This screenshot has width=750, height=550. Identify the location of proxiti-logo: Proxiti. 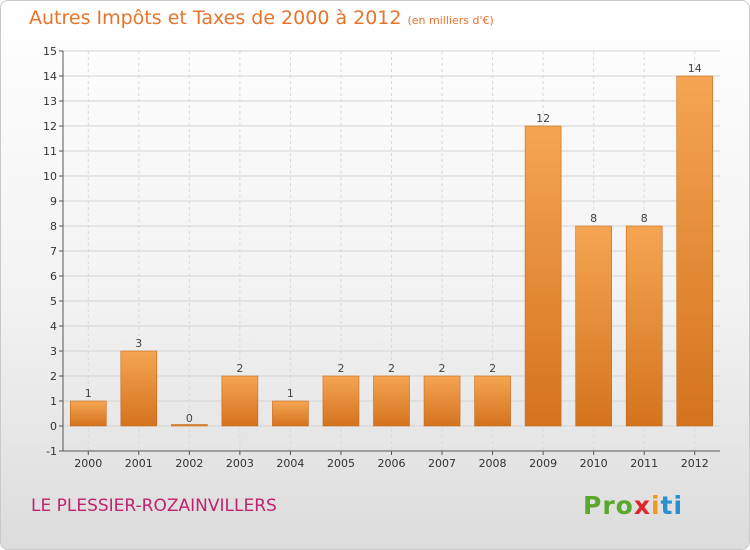
(633, 505).